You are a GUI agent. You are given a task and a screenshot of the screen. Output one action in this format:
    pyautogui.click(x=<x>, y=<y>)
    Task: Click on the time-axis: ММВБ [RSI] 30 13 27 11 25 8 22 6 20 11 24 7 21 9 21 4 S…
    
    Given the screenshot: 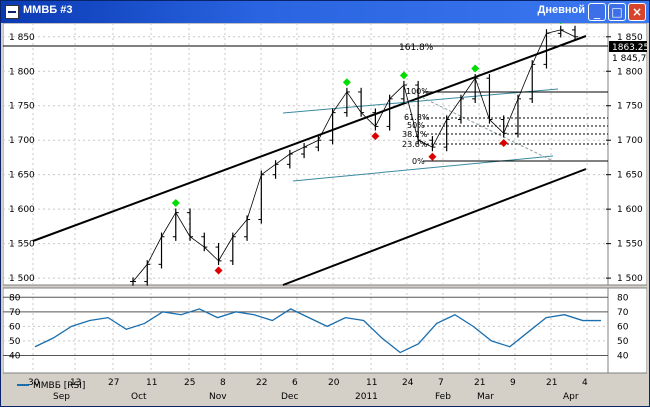 What is the action you would take?
    pyautogui.click(x=325, y=390)
    